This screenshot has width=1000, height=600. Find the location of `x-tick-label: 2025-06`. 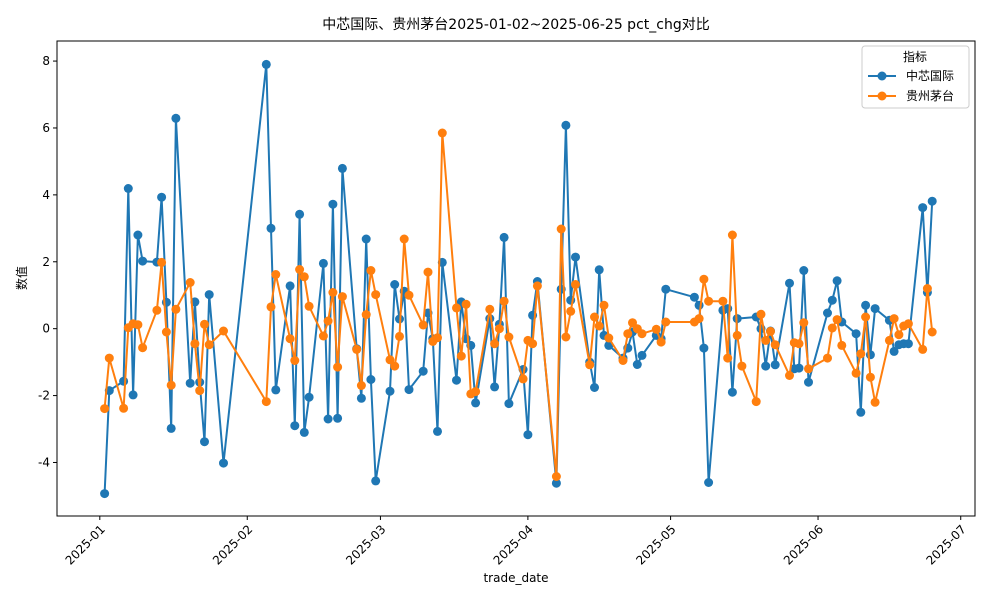

x-tick-label: 2025-06 is located at coordinates (803, 544).